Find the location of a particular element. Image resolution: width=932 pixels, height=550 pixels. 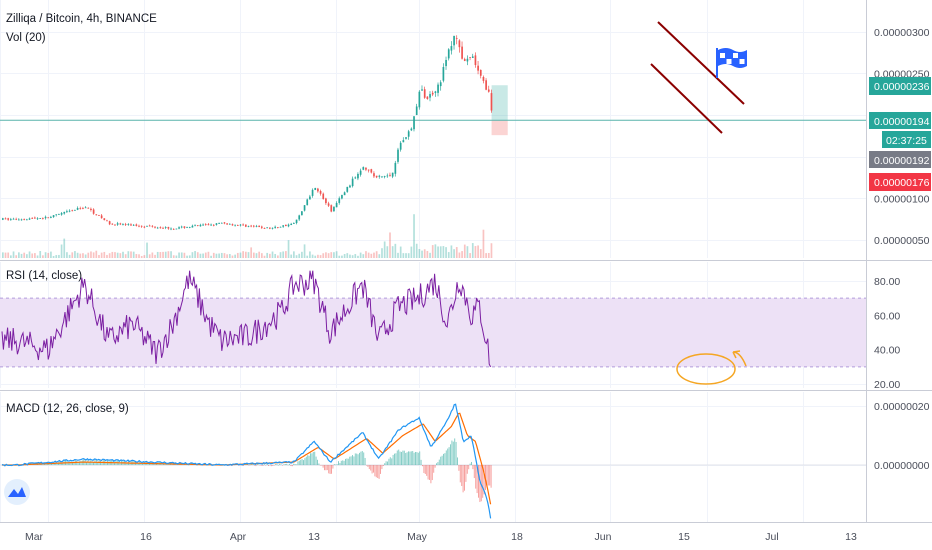

price-tag-stop-text: 0.00000176 is located at coordinates (902, 183).